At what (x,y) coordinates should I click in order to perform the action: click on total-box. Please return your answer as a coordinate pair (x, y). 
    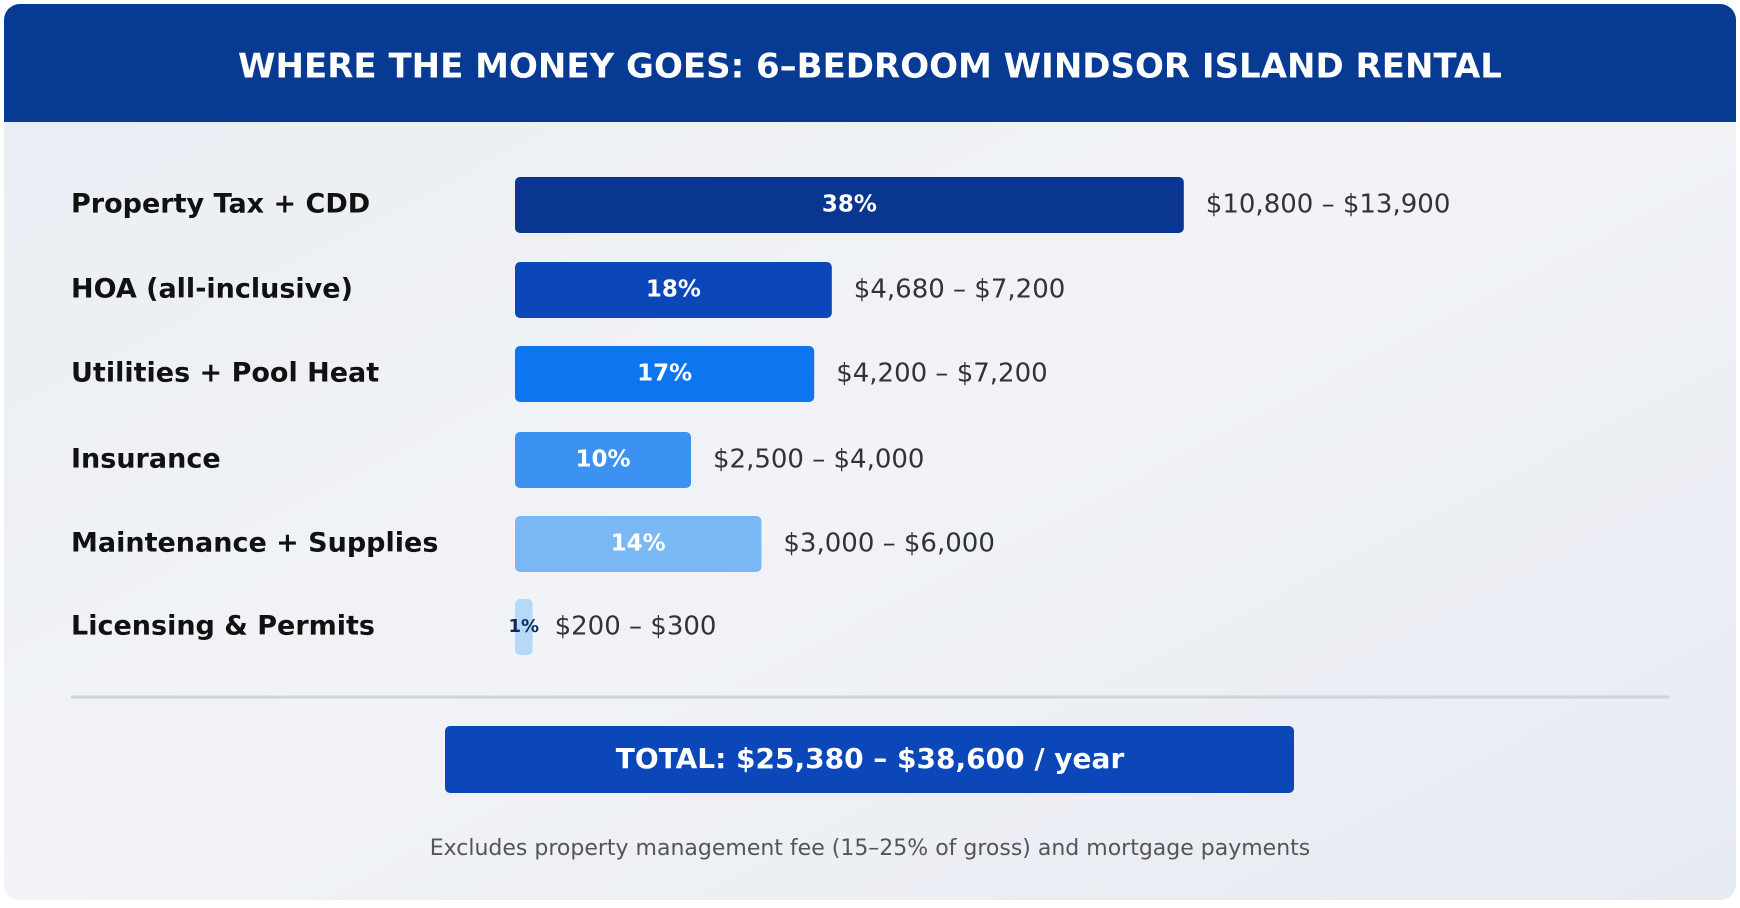
    Looking at the image, I should click on (869, 759).